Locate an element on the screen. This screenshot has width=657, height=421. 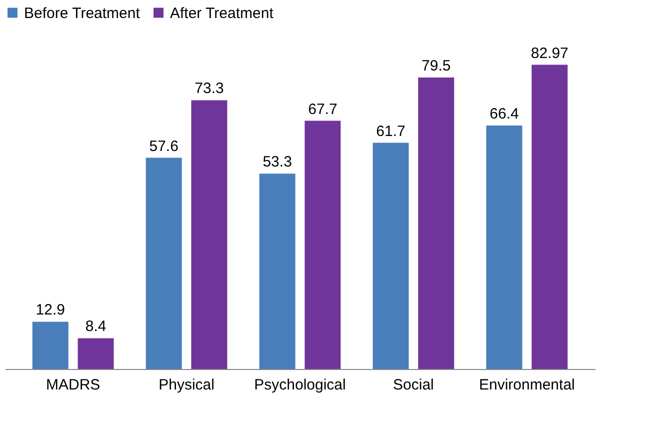
data-label: 61.7 is located at coordinates (391, 131).